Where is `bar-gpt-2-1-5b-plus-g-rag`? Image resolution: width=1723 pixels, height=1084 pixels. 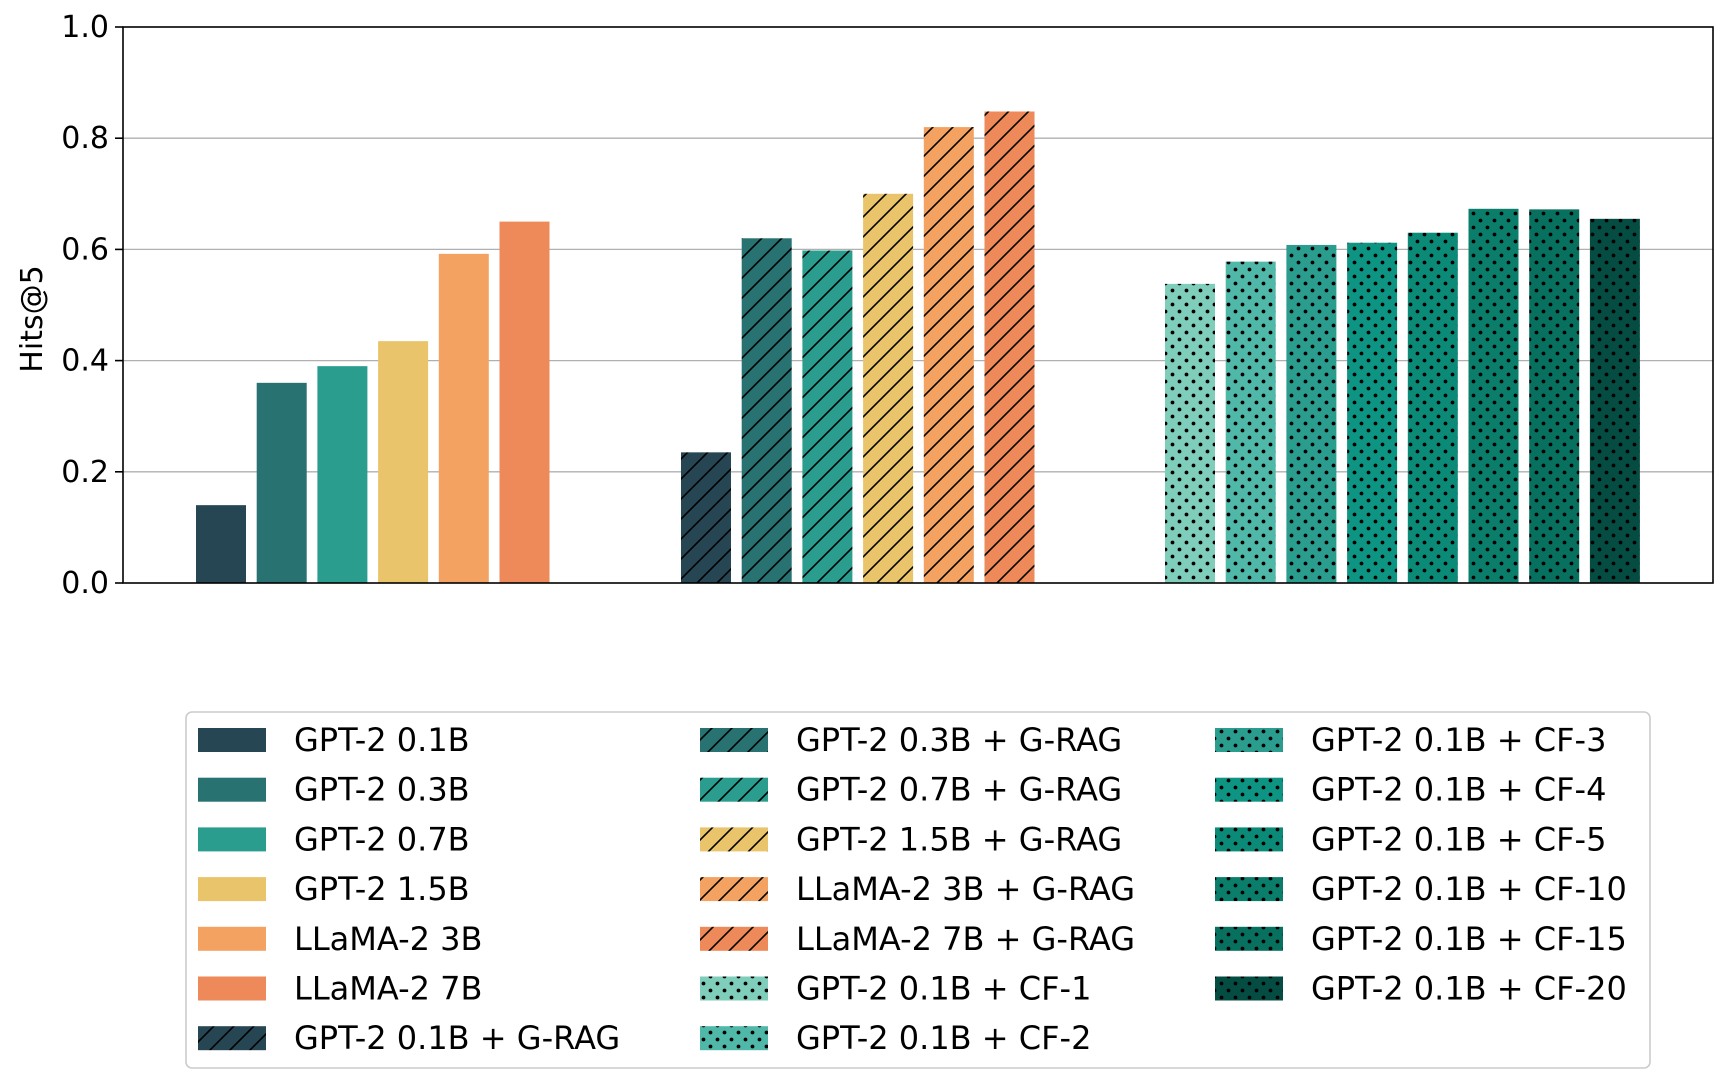
bar-gpt-2-1-5b-plus-g-rag is located at coordinates (888, 388).